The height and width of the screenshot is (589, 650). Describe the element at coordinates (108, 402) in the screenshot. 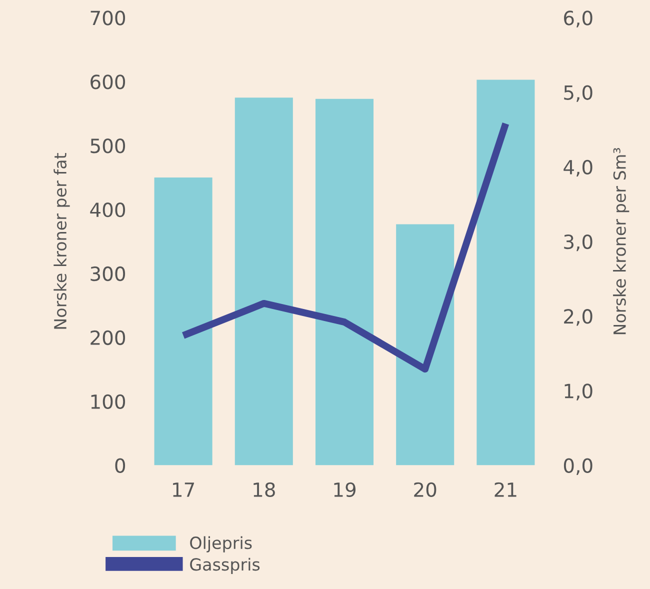

I see `y-tick-label: 100` at that location.